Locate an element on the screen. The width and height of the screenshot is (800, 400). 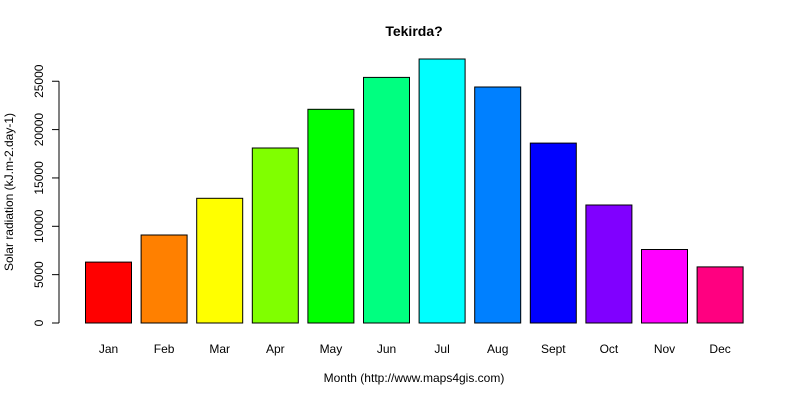
x-tick-label: Feb is located at coordinates (164, 349).